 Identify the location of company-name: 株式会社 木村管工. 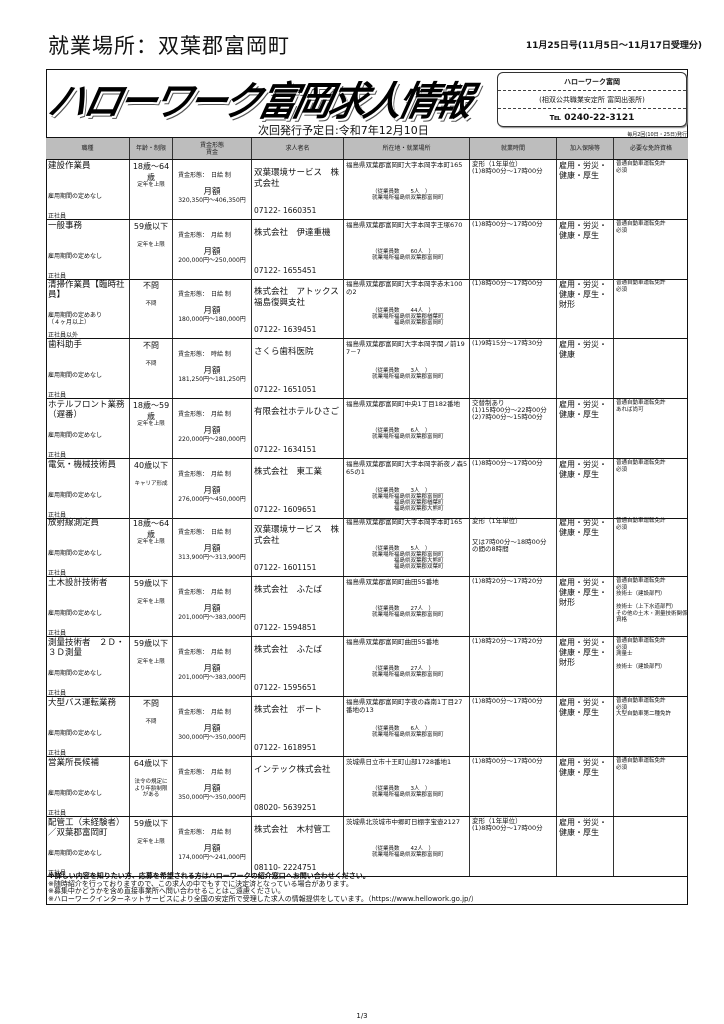
(292, 830).